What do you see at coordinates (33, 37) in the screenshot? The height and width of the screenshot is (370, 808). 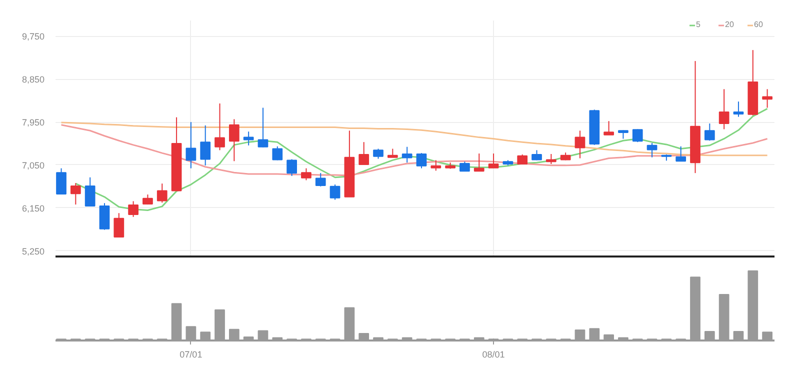 I see `y-tick-label: 9,750` at bounding box center [33, 37].